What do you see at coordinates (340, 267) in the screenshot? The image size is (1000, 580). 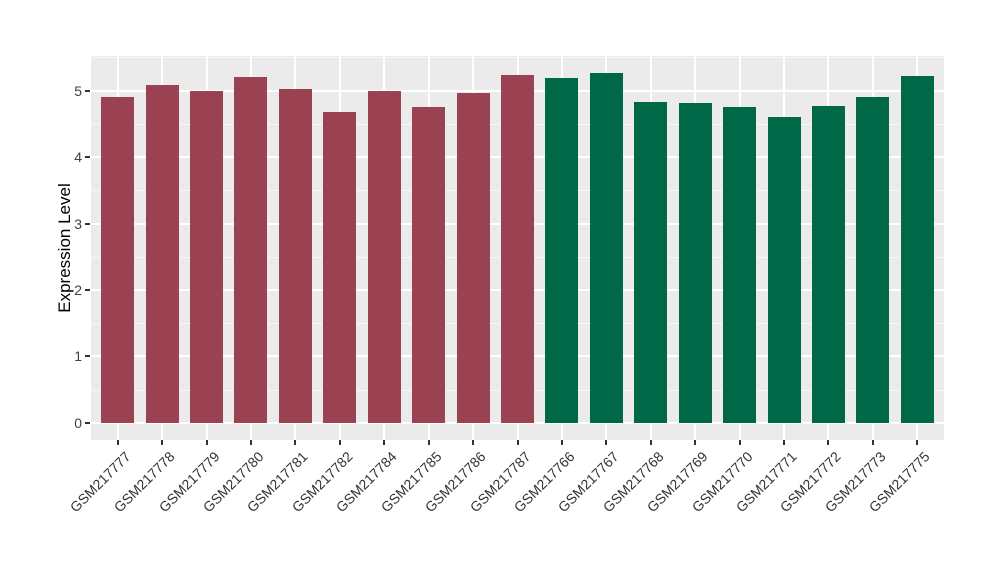 I see `bar-GSM217782` at bounding box center [340, 267].